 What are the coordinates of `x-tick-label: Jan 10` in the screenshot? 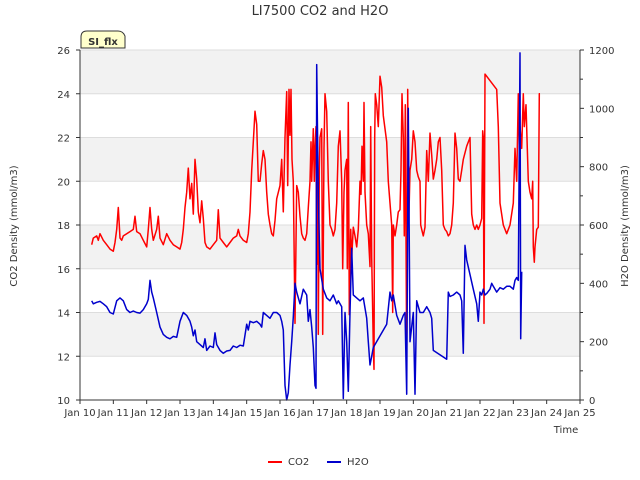 It's located at (79, 413).